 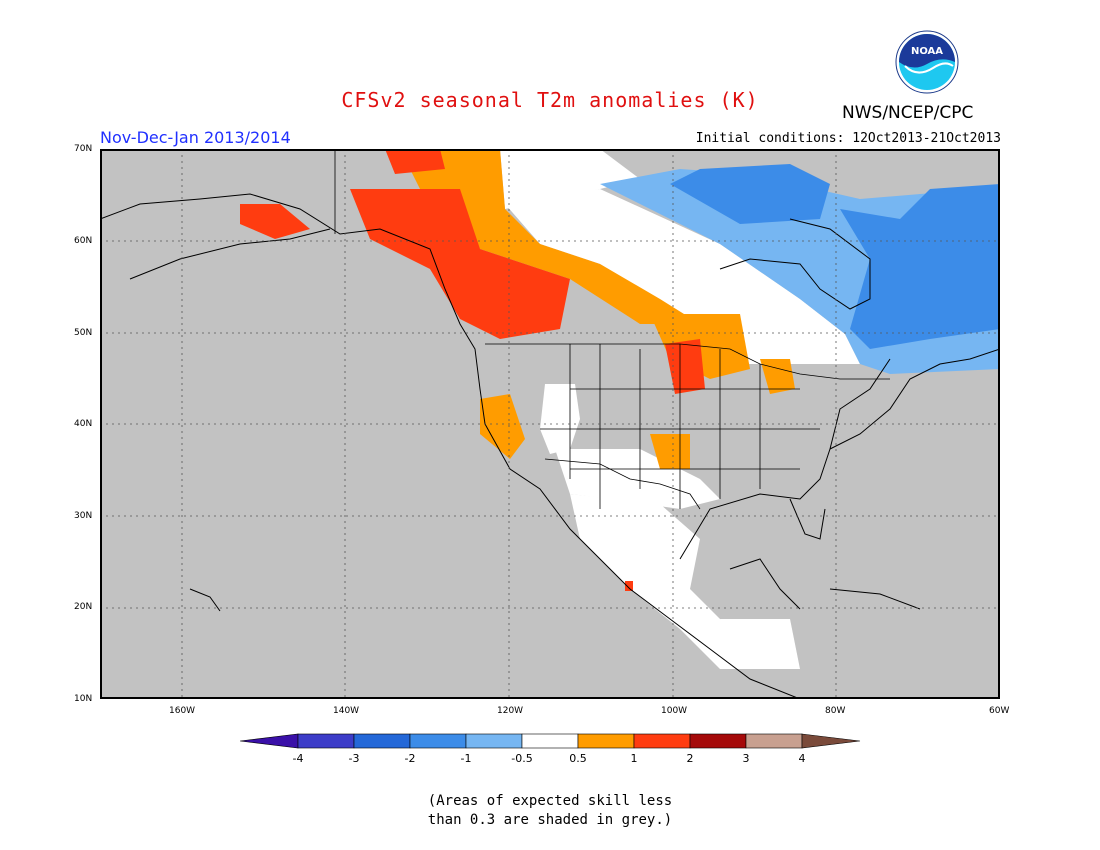 I want to click on colorbar-tick-label: -1, so click(x=466, y=758).